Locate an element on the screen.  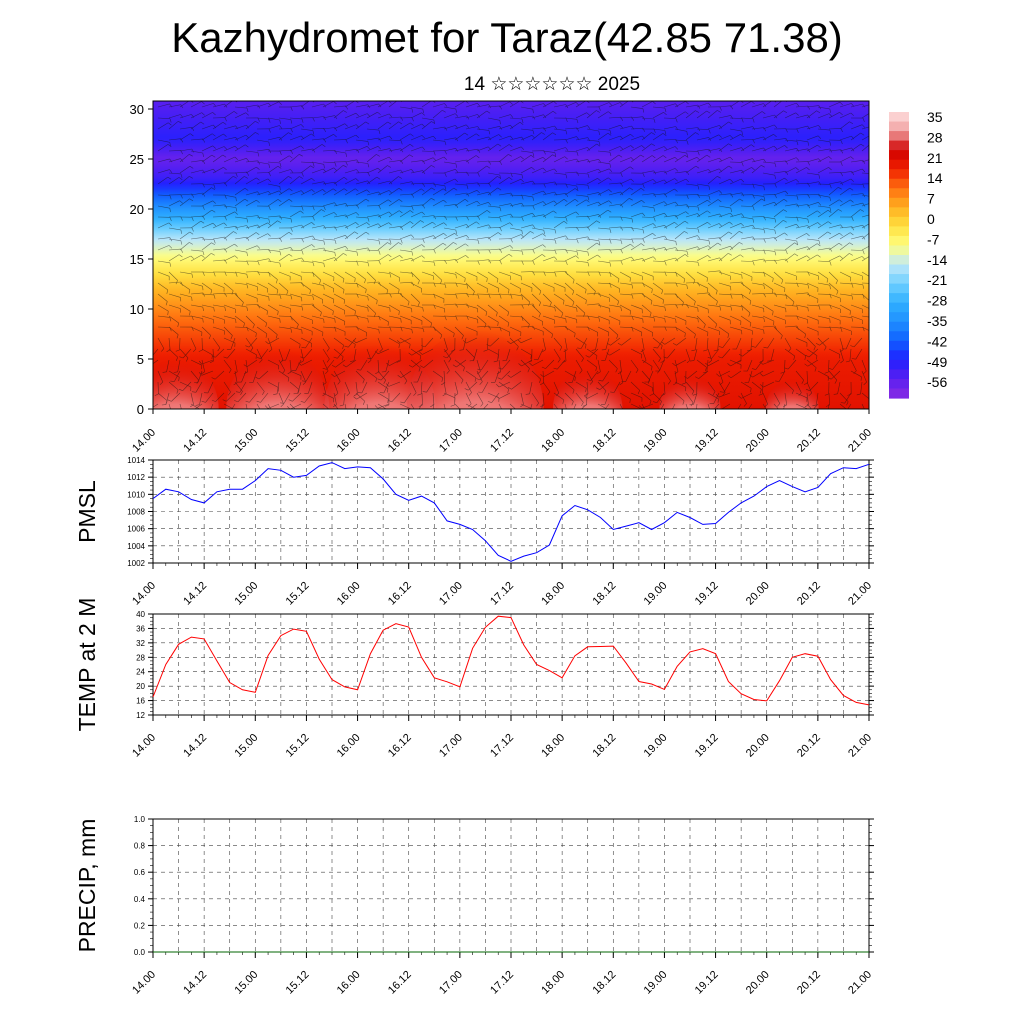
x-tick-label: 20.12 is located at coordinates (809, 441).